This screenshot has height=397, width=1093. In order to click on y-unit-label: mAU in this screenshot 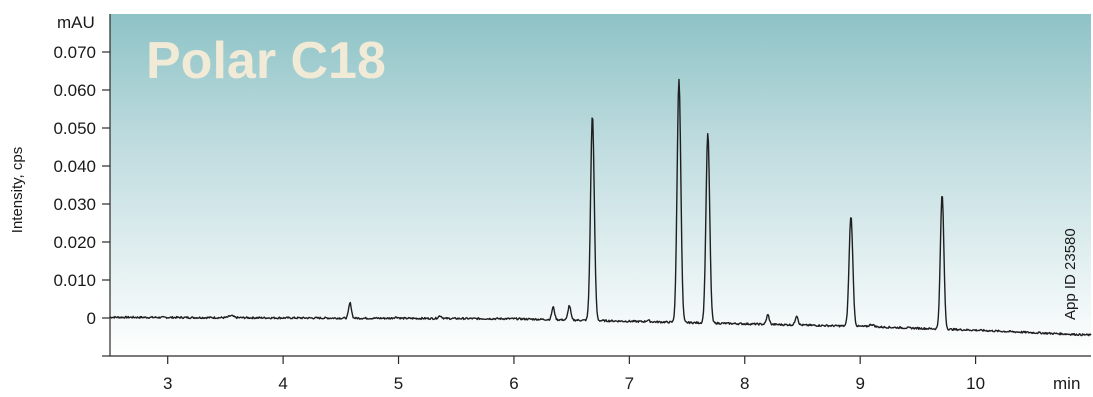, I will do `click(76, 22)`.